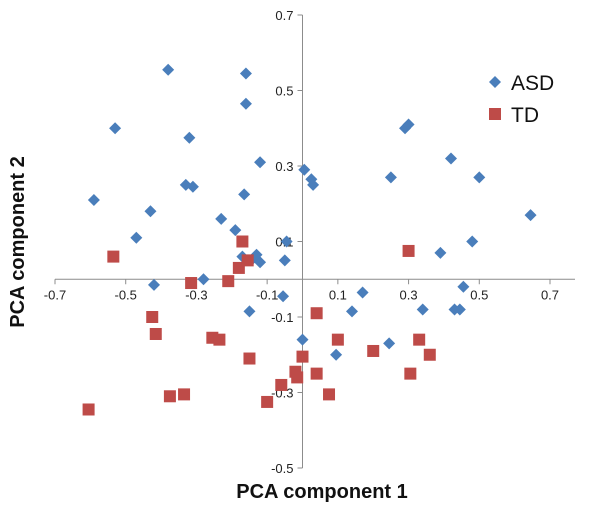 The image size is (600, 511). What do you see at coordinates (495, 82) in the screenshot?
I see `asd-legend-marker` at bounding box center [495, 82].